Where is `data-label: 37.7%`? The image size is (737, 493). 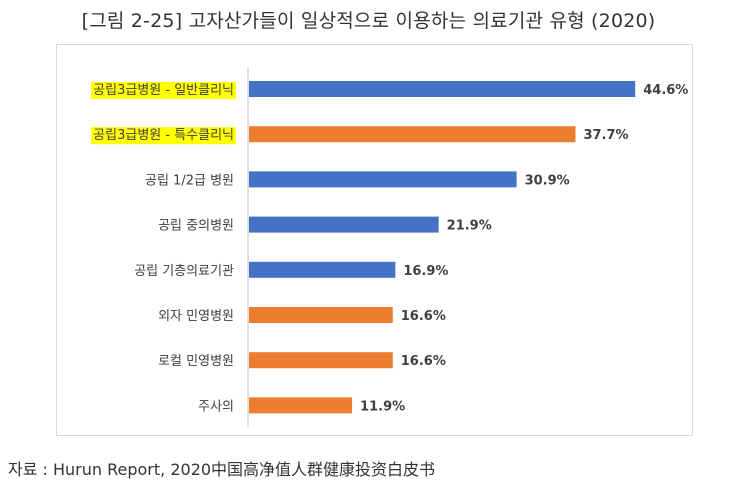 data-label: 37.7% is located at coordinates (605, 135).